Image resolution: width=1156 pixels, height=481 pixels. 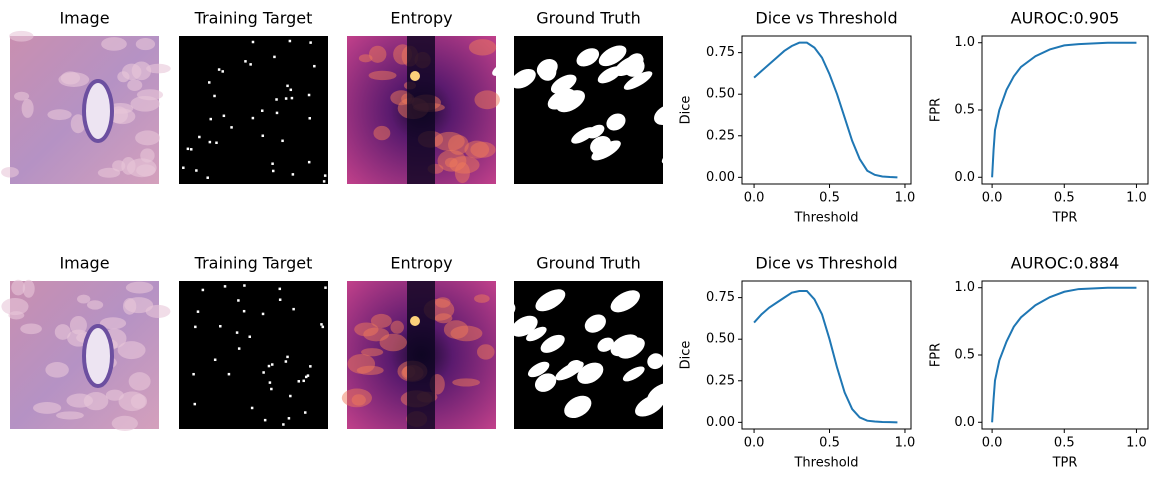 I want to click on panel-title: AUROC:0.884, so click(x=1065, y=263).